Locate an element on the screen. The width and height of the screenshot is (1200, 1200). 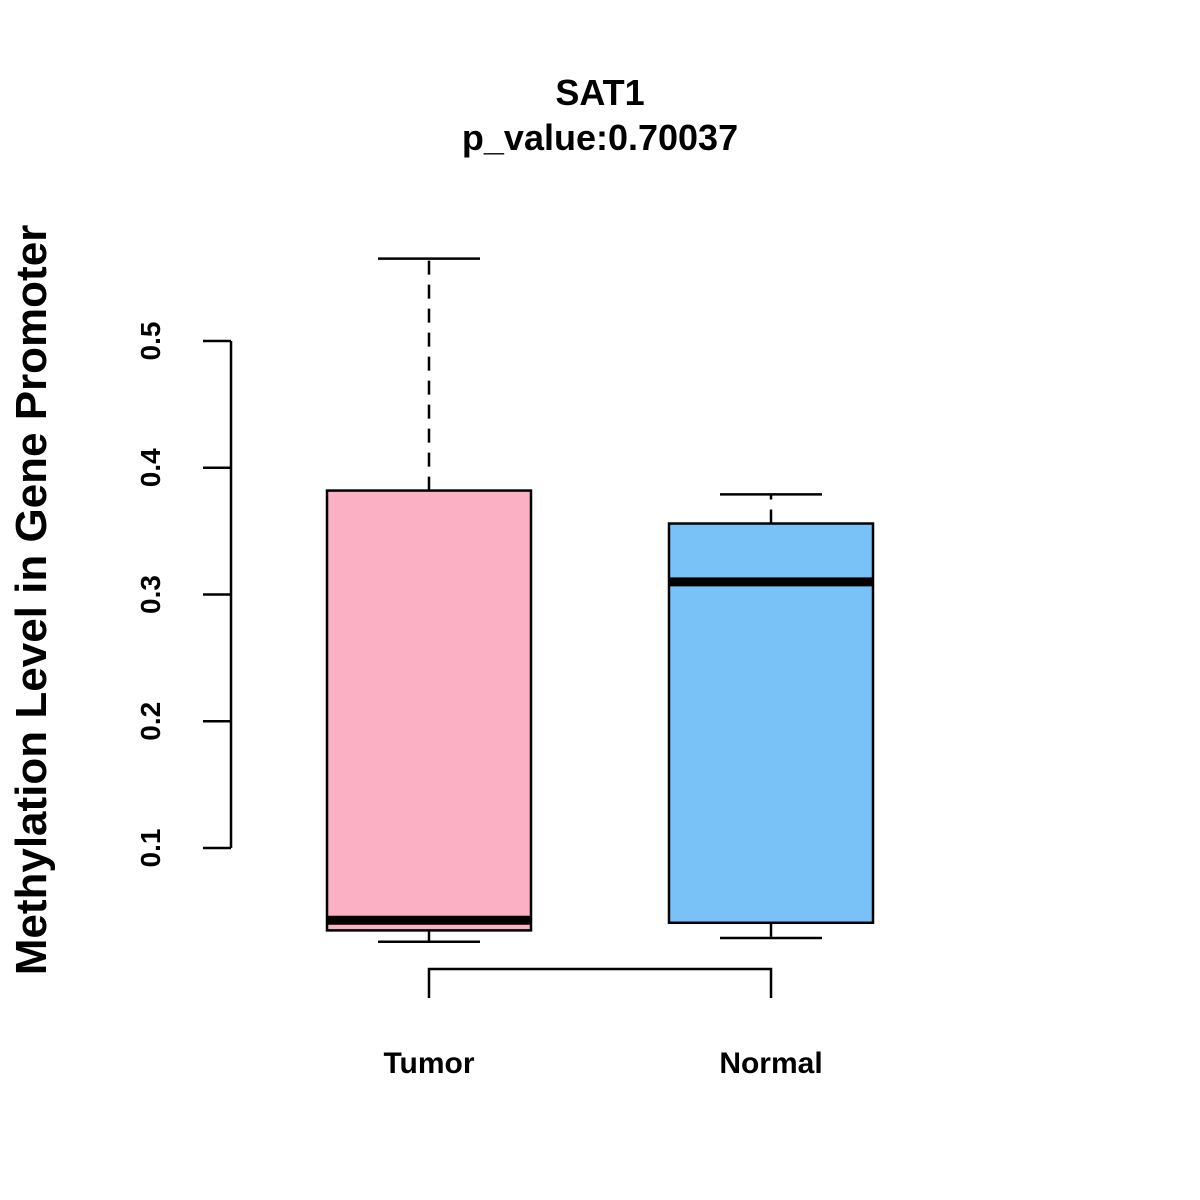
y-tick-label: 0.4 is located at coordinates (150, 467).